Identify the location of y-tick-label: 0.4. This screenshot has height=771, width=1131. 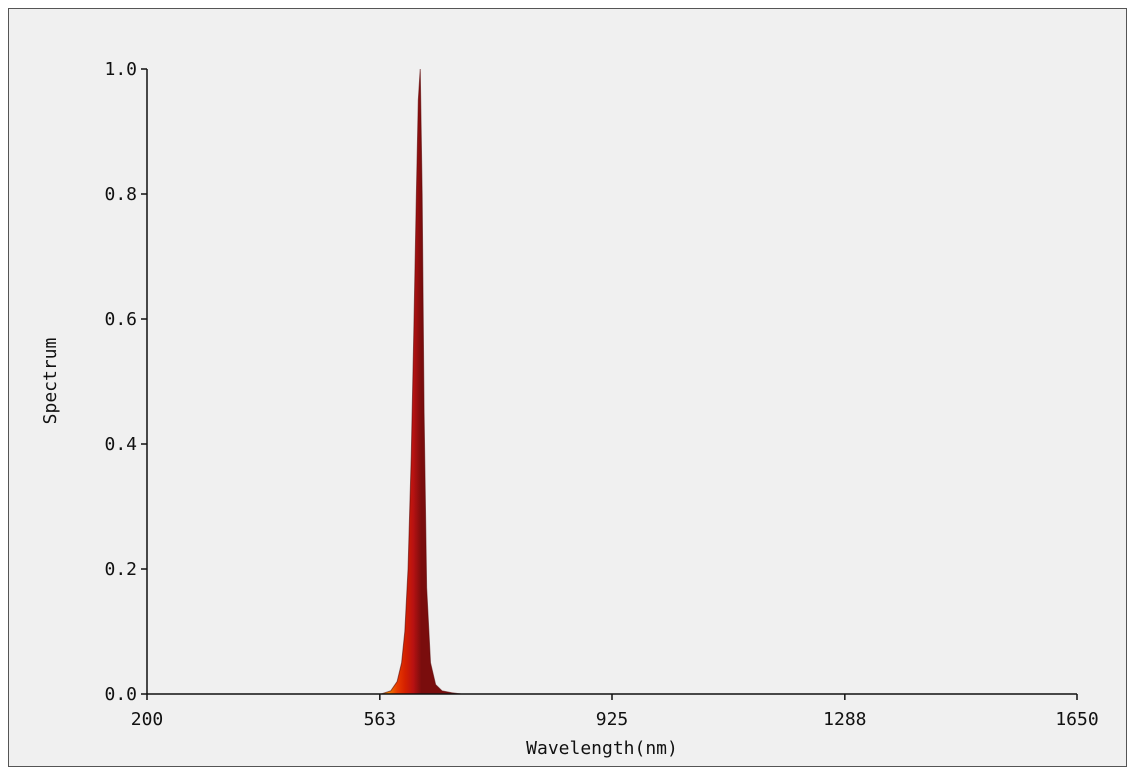
(120, 444).